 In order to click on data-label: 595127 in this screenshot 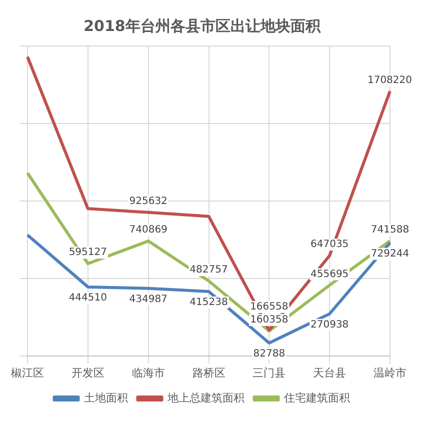, I will do `click(88, 252)`.